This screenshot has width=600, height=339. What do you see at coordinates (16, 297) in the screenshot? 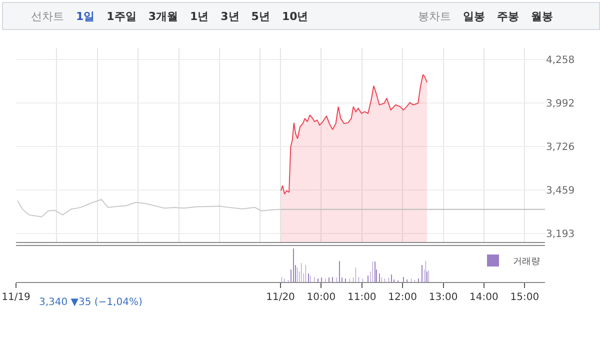
I see `x-tick-label: 11/19` at bounding box center [16, 297].